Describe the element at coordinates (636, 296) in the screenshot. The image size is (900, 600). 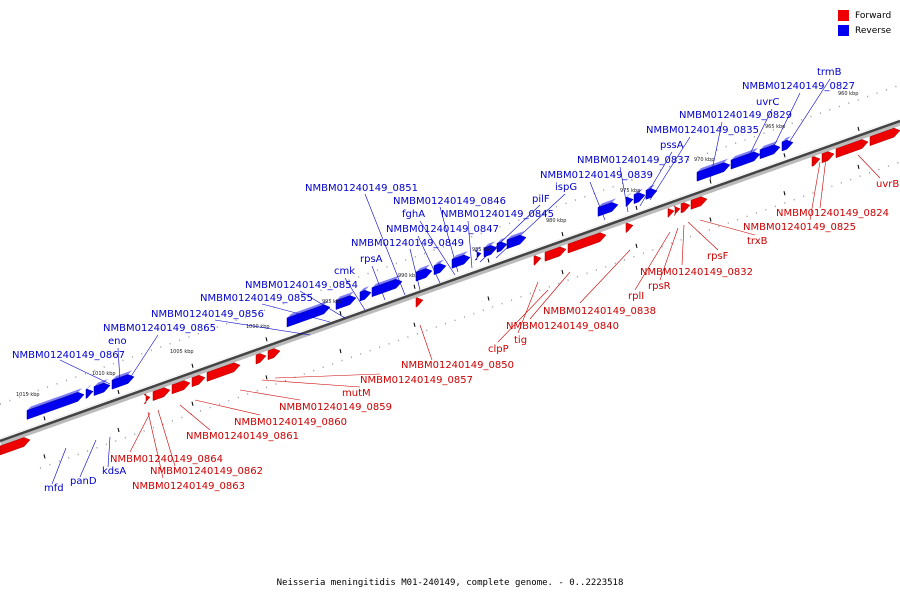
I see `gene-label-rplI: rplI` at that location.